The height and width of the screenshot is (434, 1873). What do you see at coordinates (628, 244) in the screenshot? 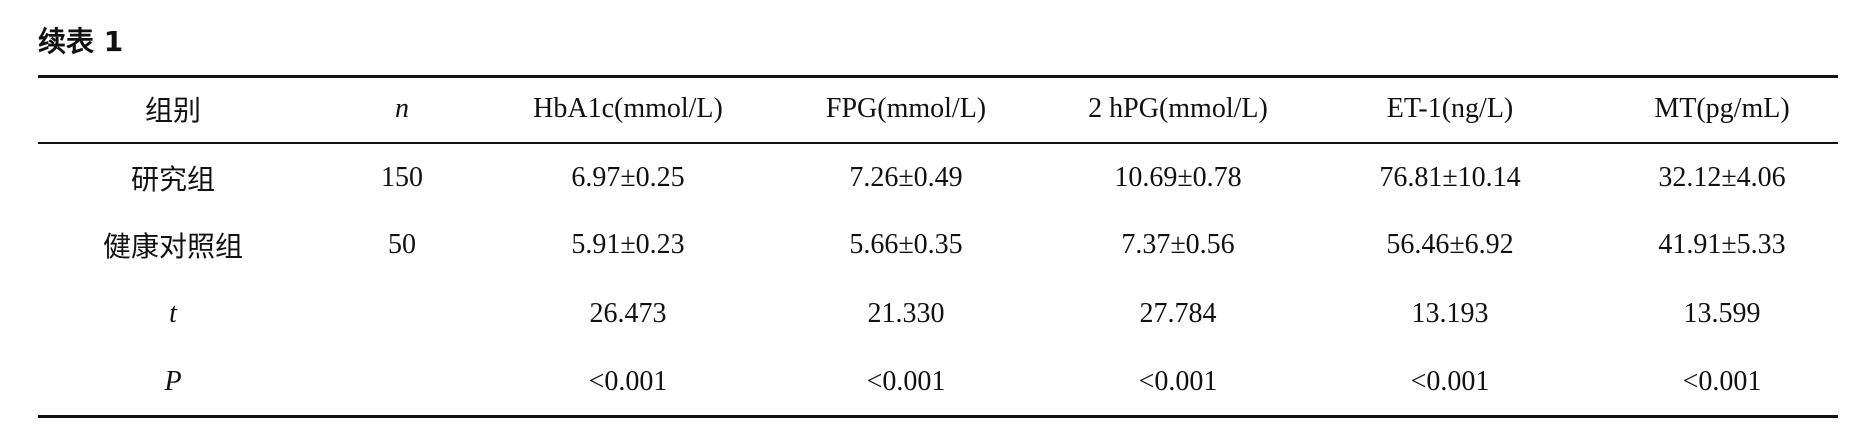
I see `value-cell: 5.91±0.23` at bounding box center [628, 244].